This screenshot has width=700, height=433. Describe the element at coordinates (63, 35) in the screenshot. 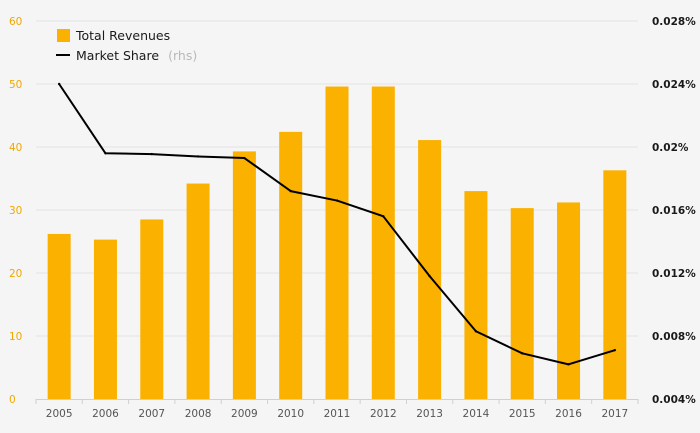

I see `legend-swatch-total-revenues` at that location.